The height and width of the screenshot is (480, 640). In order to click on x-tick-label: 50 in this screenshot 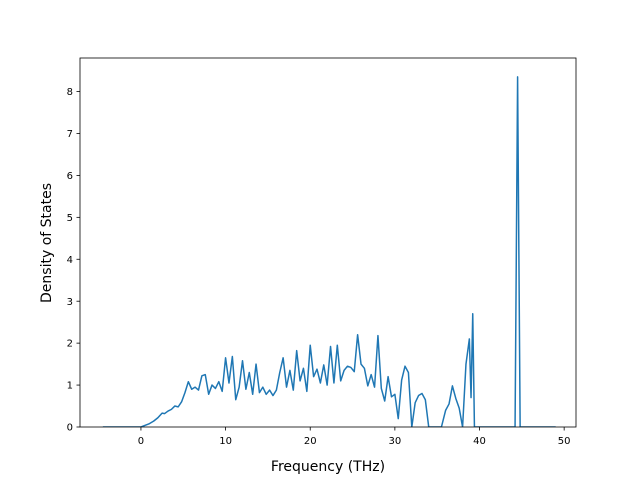, I will do `click(564, 441)`.